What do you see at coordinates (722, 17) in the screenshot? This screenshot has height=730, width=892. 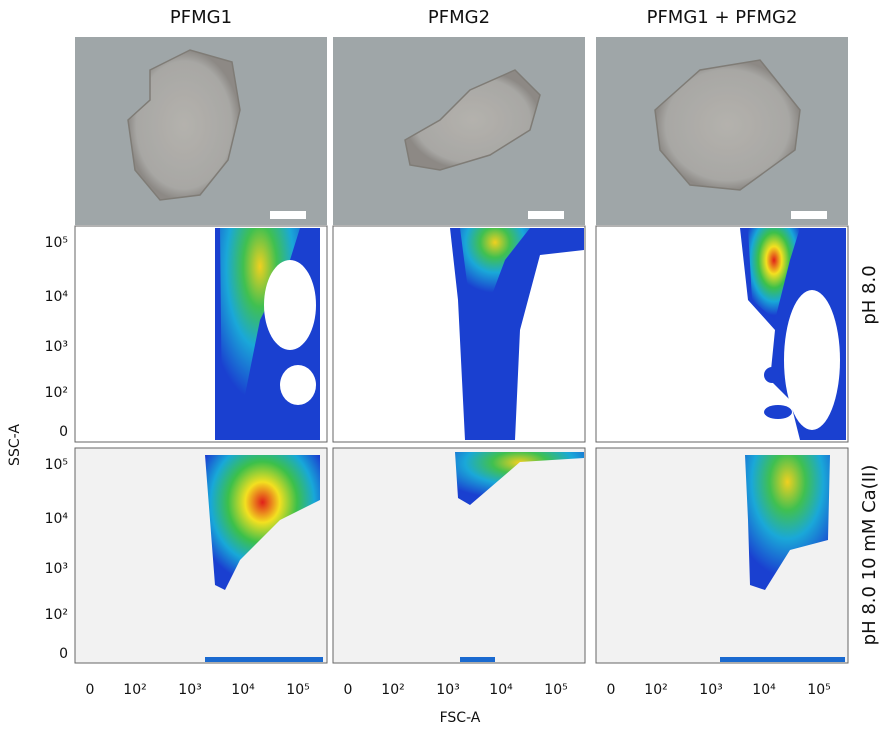 I see `column-title: PFMG1 + PFMG2` at bounding box center [722, 17].